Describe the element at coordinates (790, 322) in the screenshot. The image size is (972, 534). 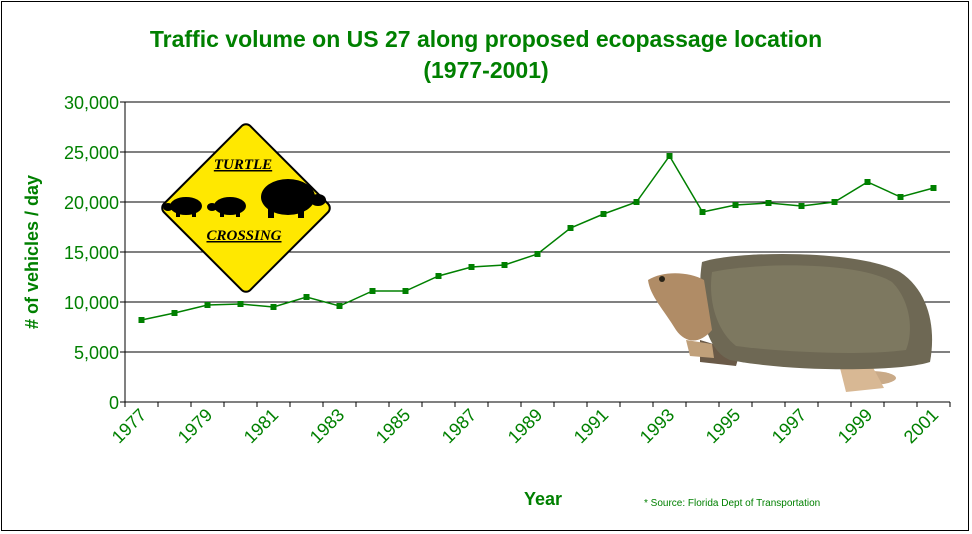
I see `softshell-turtle-image` at that location.